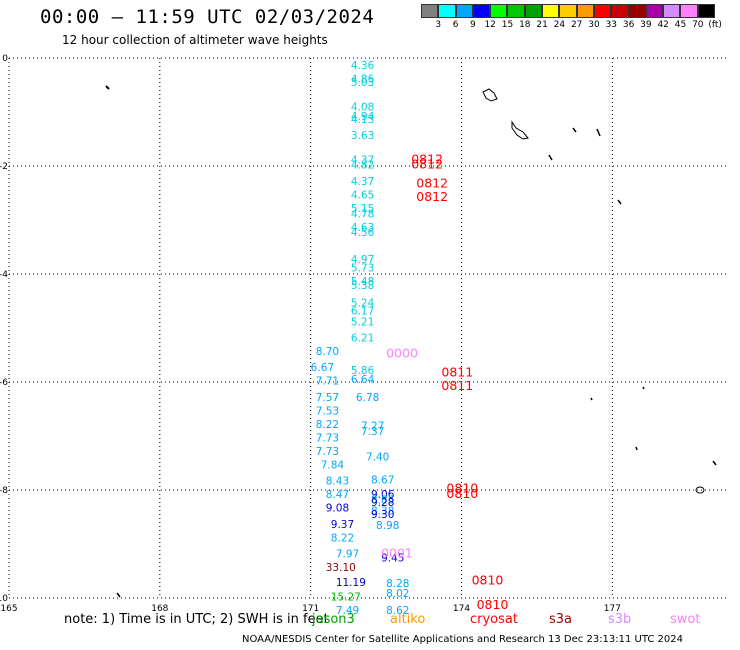  What do you see at coordinates (363, 233) in the screenshot?
I see `wave-height-value: 4.56` at bounding box center [363, 233].